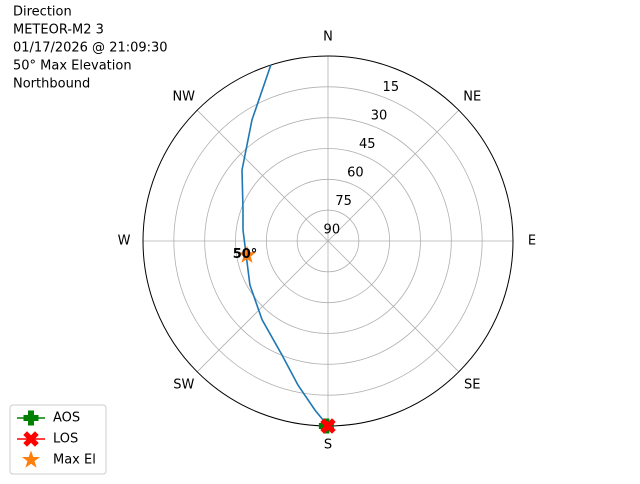  I want to click on theta-tick-label: SE, so click(472, 385).